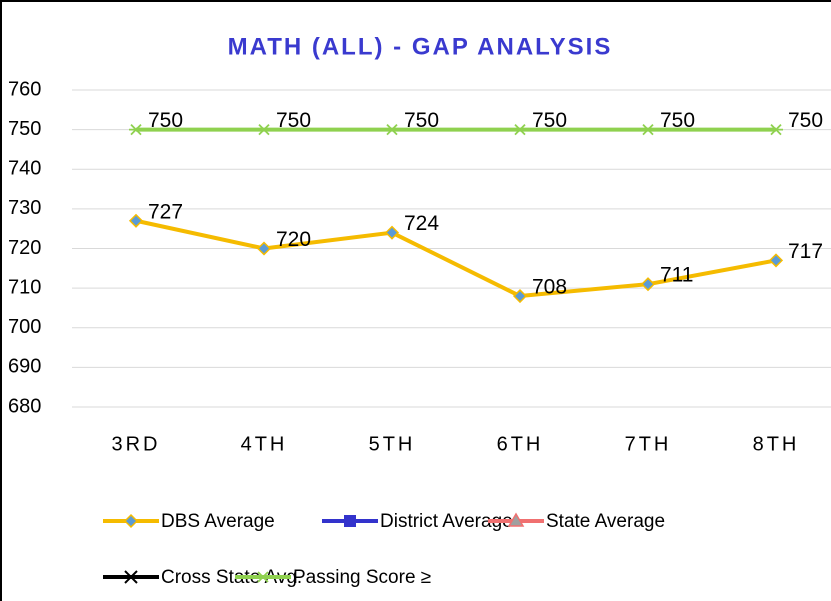  What do you see at coordinates (549, 287) in the screenshot?
I see `data-label: 708` at bounding box center [549, 287].